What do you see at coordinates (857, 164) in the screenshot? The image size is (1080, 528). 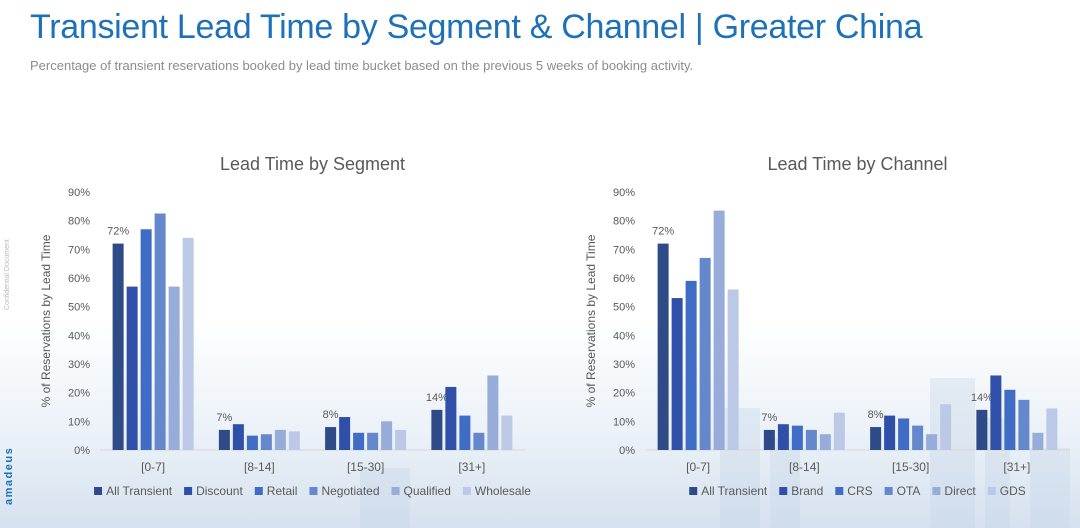 I see `chart-title: Lead Time by Channel` at bounding box center [857, 164].